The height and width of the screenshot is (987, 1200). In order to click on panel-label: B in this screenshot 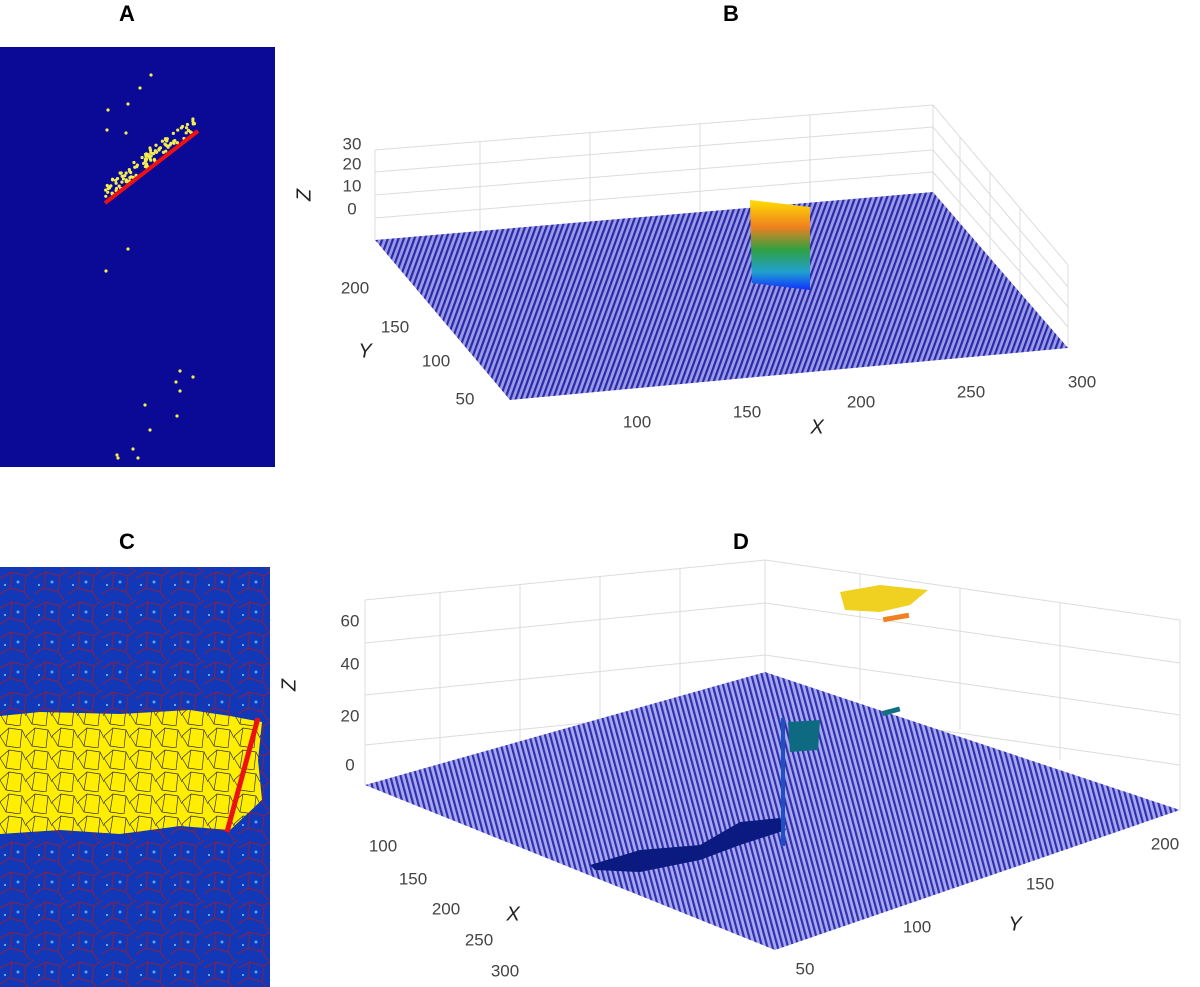, I will do `click(731, 13)`.